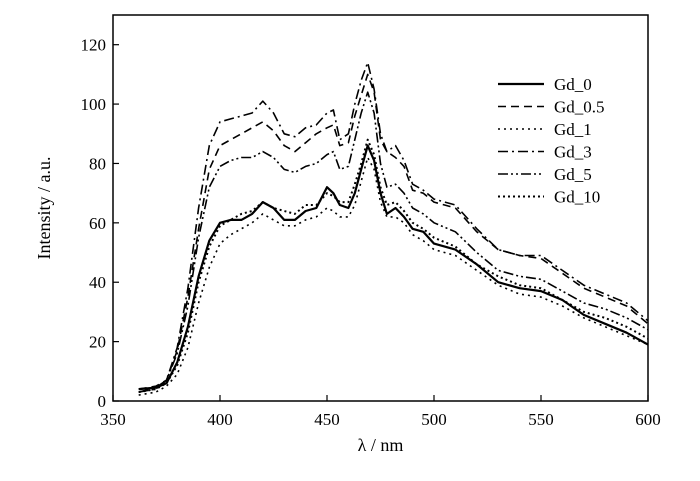 Image resolution: width=700 pixels, height=481 pixels. I want to click on x-tick-label: 450, so click(327, 419).